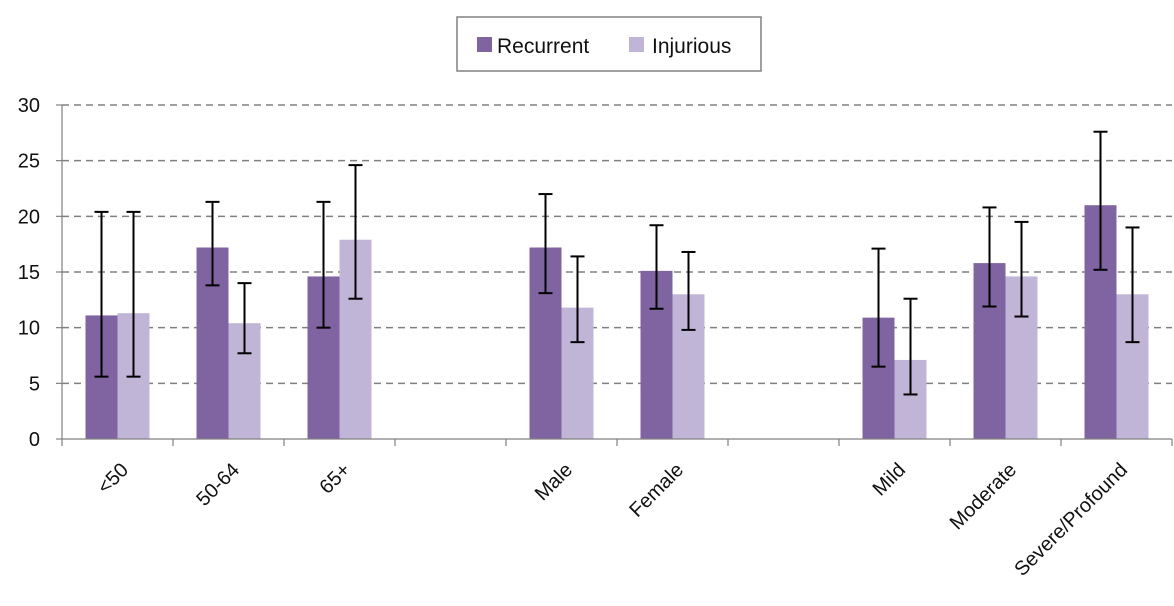 This screenshot has width=1174, height=606. I want to click on x-tick-label-50-64: 50-64, so click(218, 485).